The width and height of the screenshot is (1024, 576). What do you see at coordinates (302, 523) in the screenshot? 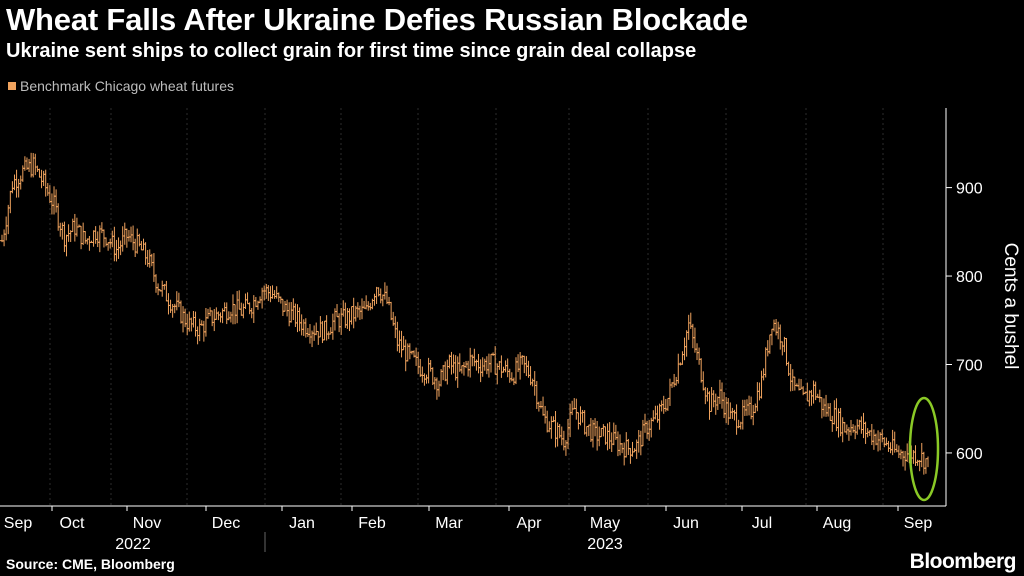
I see `x-tick-label-jan-4: Jan` at bounding box center [302, 523].